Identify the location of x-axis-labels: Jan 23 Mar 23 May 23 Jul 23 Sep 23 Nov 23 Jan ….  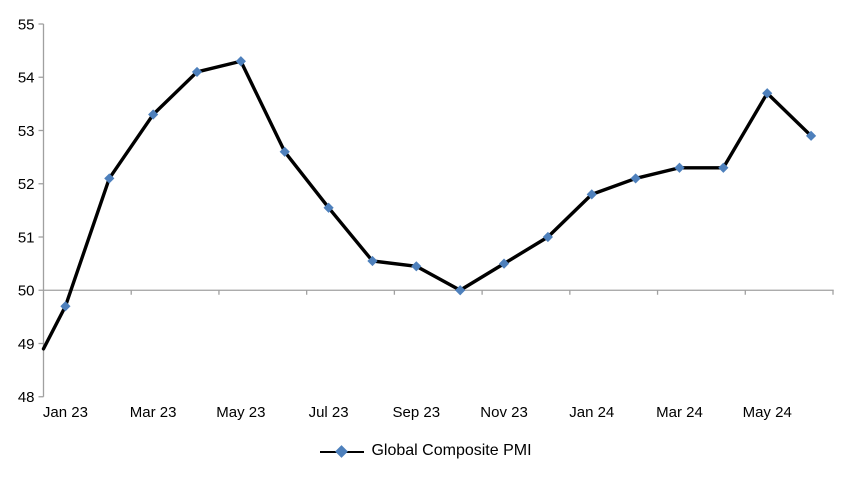
(417, 412).